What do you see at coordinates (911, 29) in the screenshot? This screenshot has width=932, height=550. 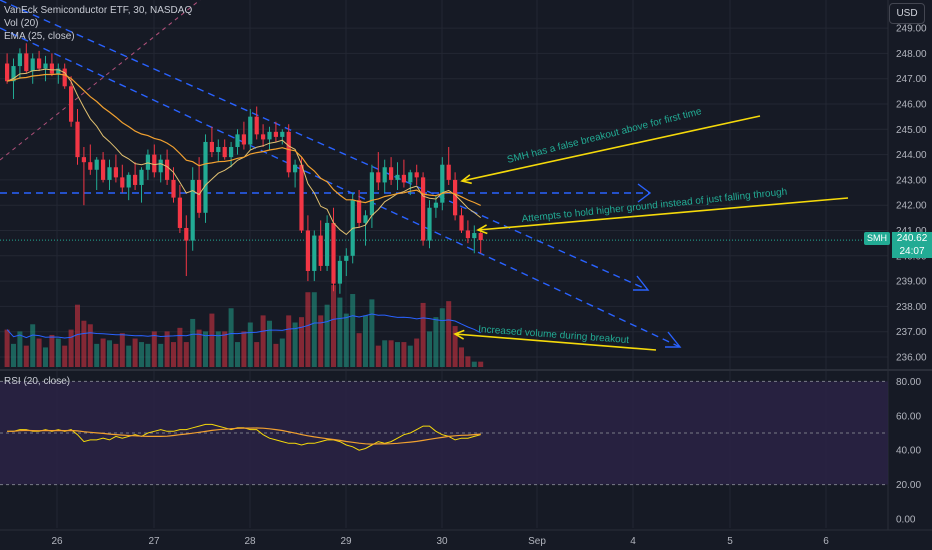 I see `price-axis-label: 249.00` at bounding box center [911, 29].